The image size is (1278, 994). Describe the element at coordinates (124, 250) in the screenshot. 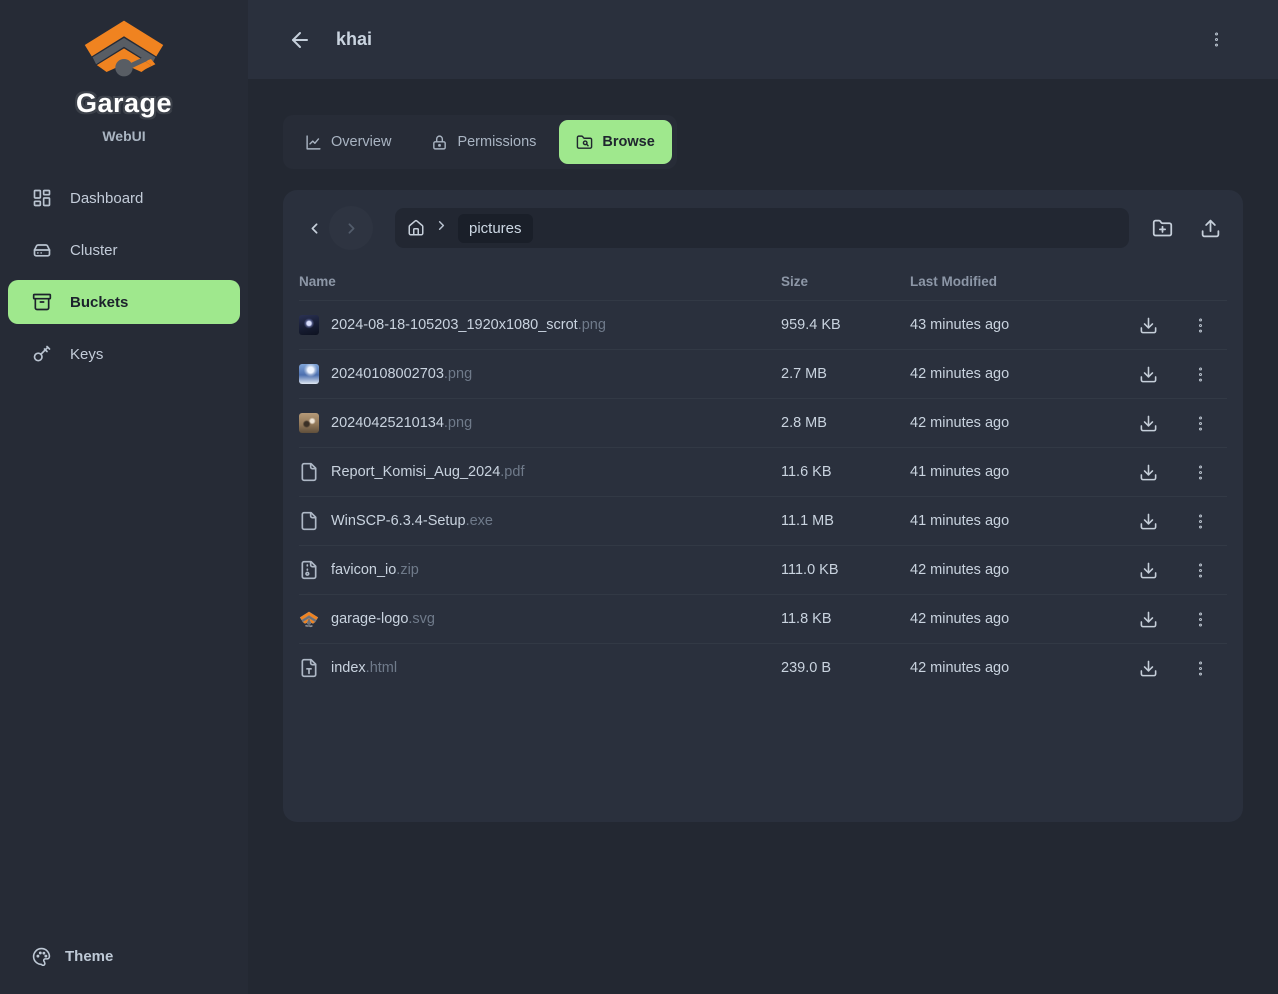

I see `sidebar-item-cluster: Cluster` at that location.